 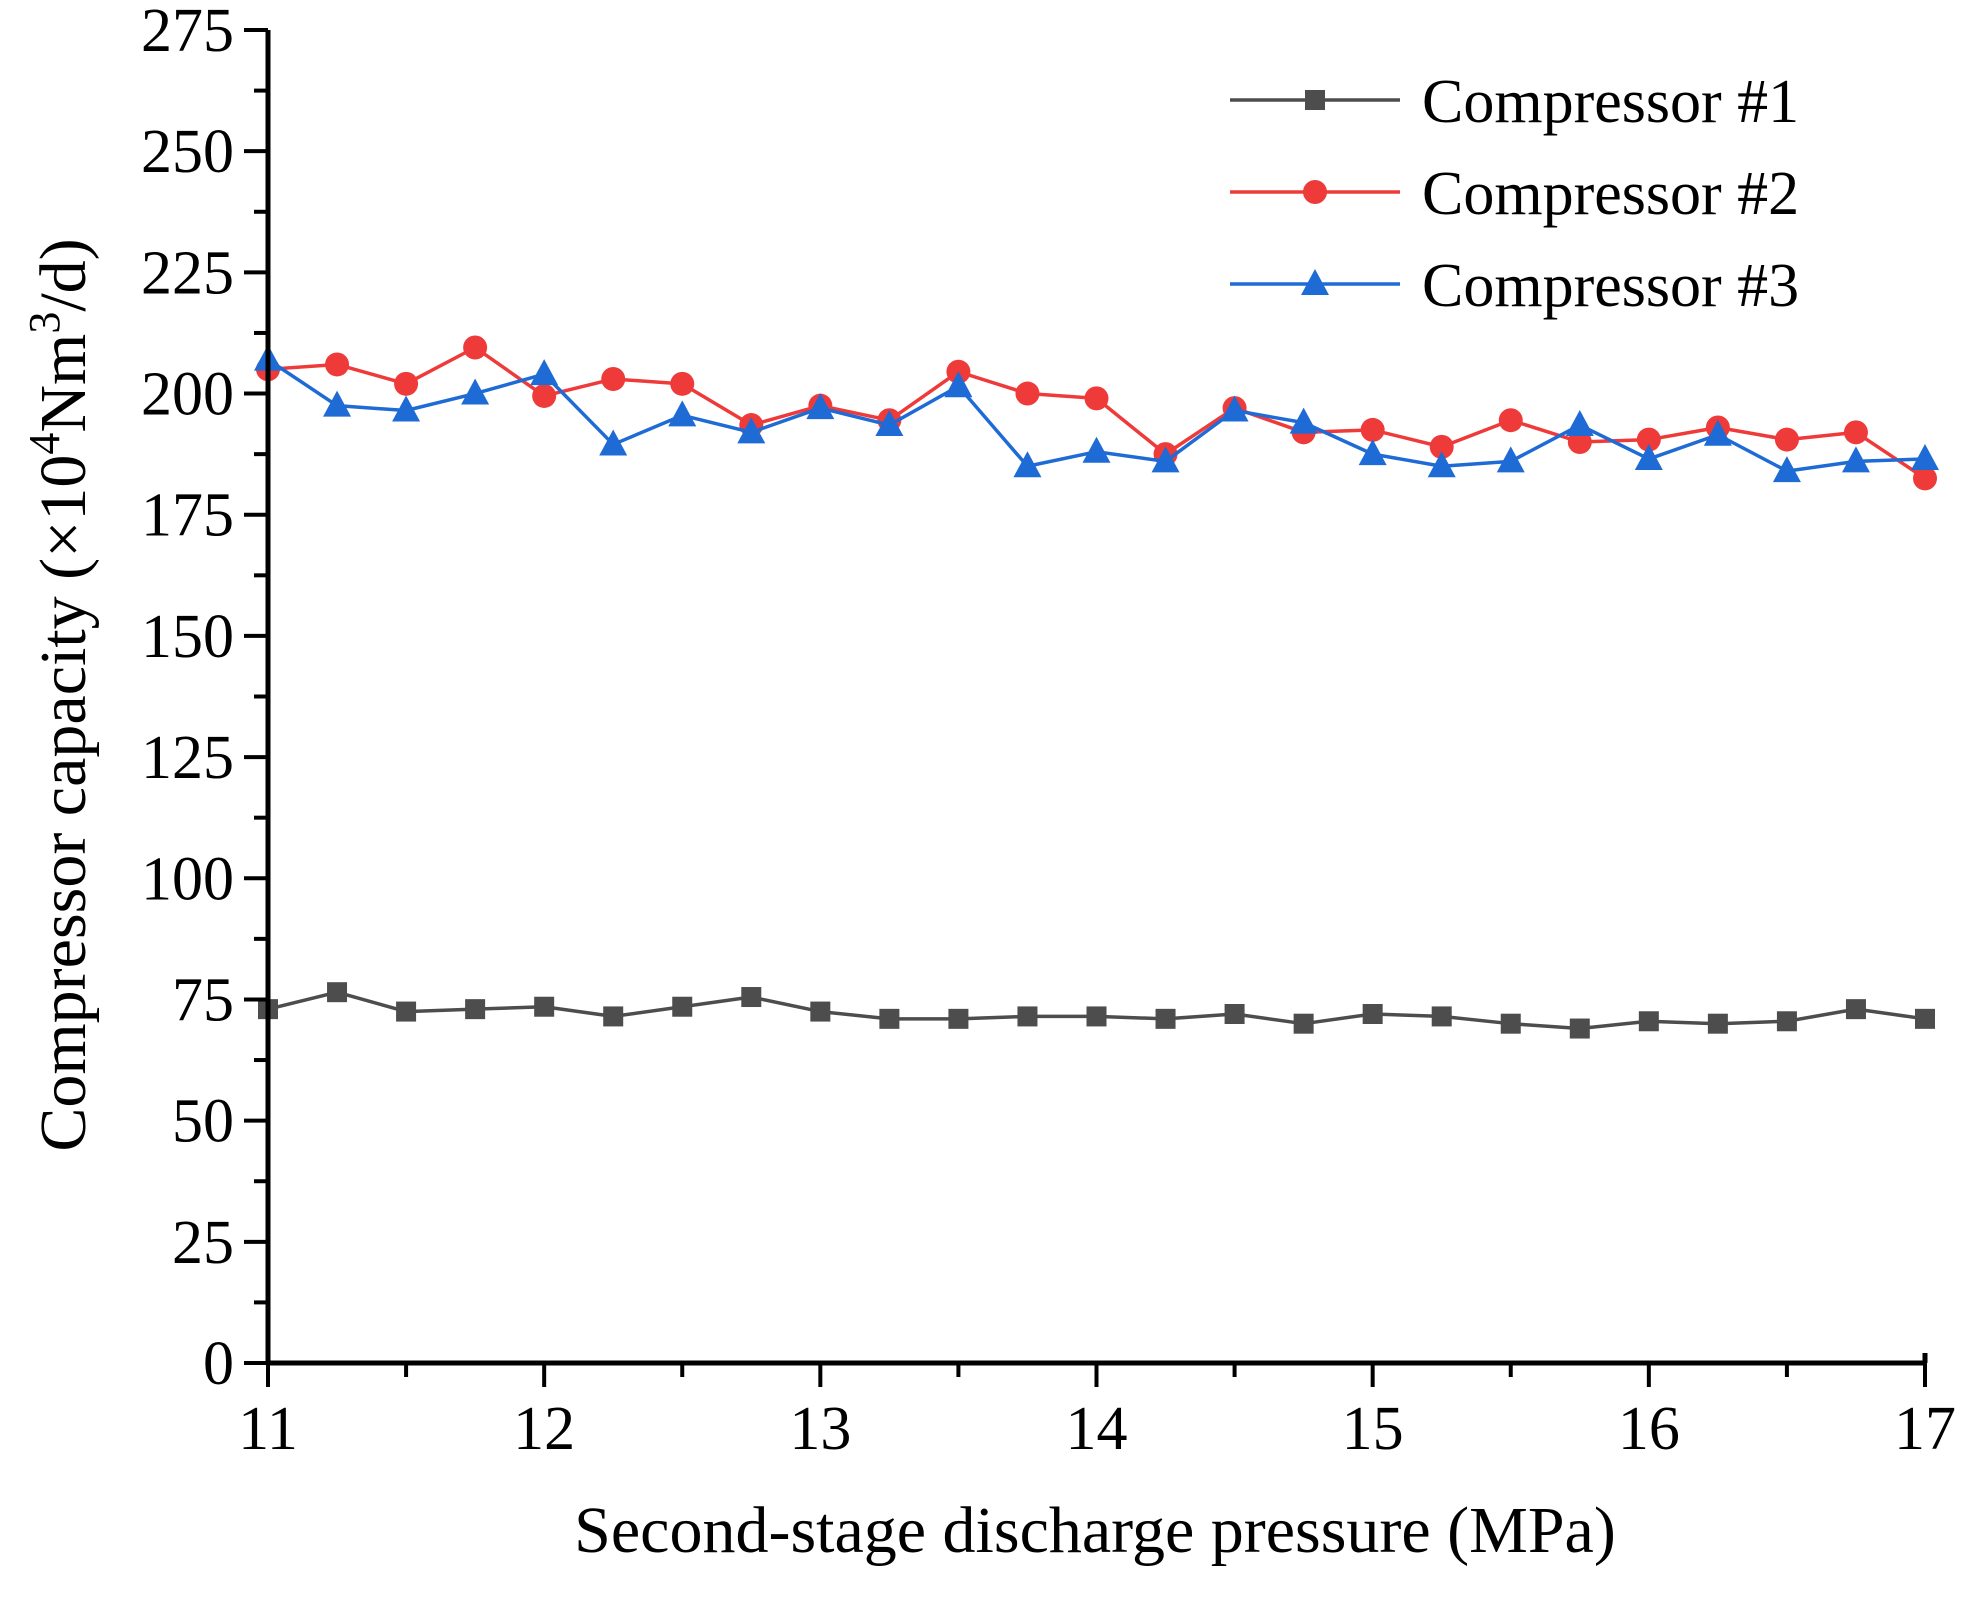 What do you see at coordinates (44, 323) in the screenshot?
I see `y-axis-title-sup2: 3` at bounding box center [44, 323].